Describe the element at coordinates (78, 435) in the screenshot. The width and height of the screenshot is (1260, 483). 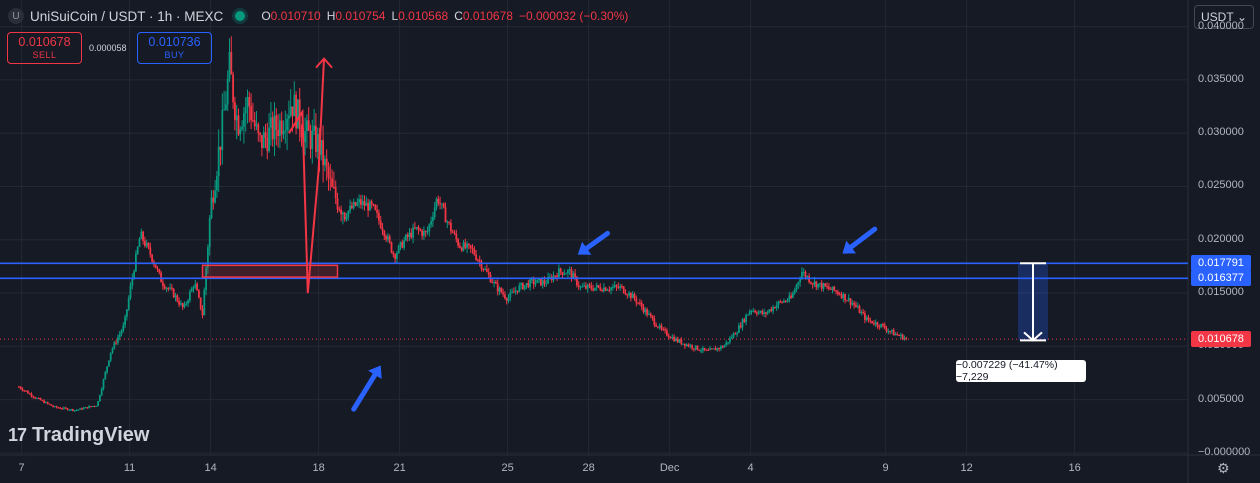
I see `tradingview-logo: 17 TradingView` at that location.